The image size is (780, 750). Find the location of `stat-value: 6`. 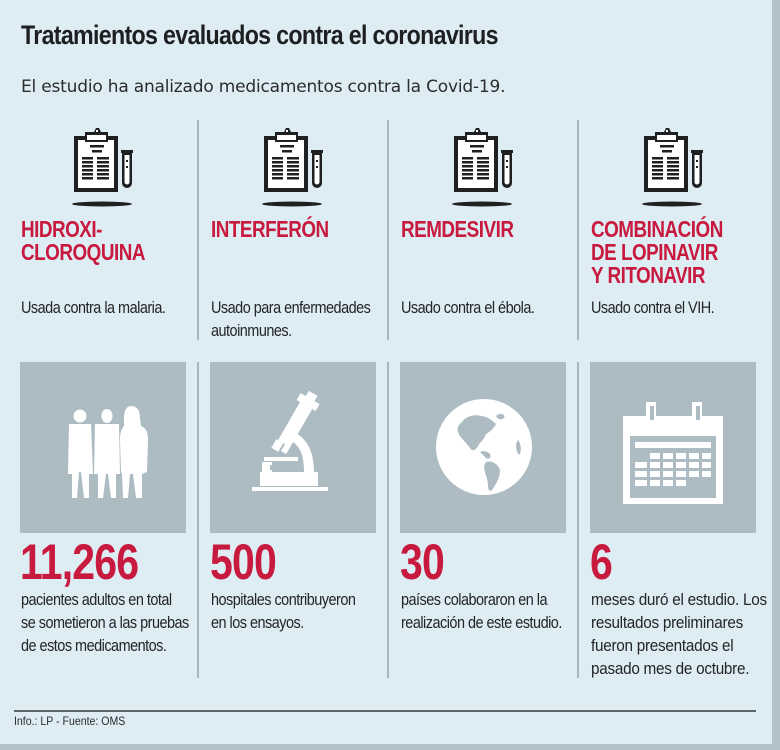

stat-value: 6 is located at coordinates (601, 562).